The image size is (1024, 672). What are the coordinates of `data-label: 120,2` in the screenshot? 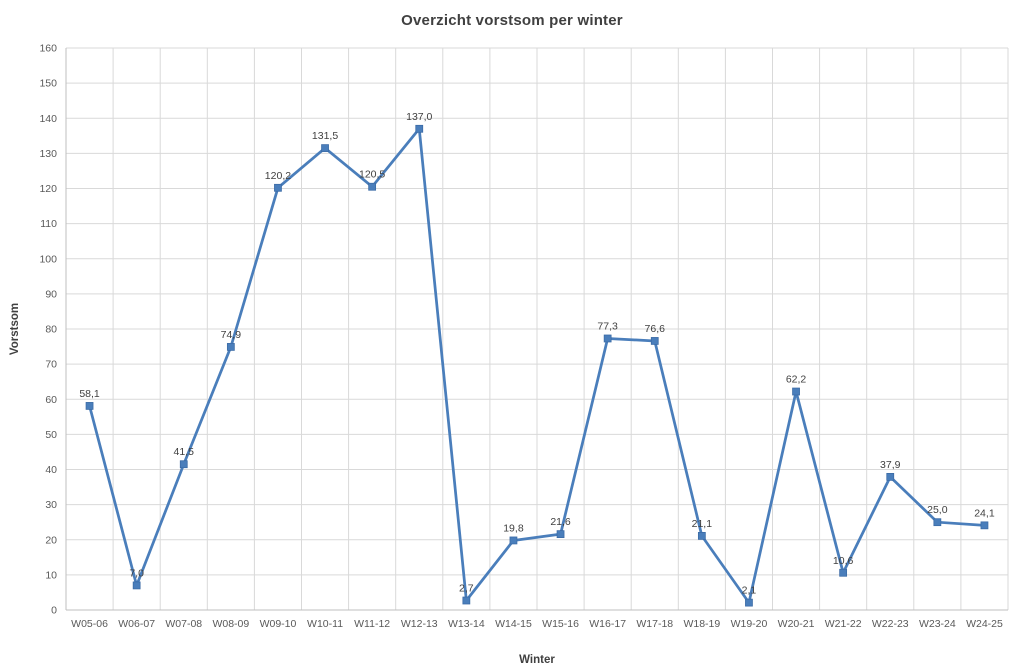 It's located at (278, 176).